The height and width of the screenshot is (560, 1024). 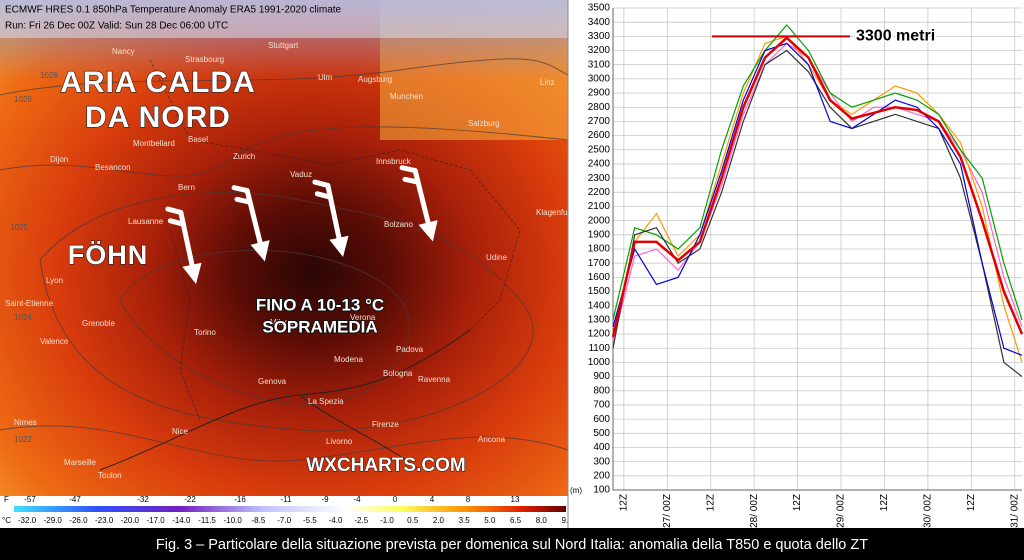 I want to click on annotation-text: 3300 metri, so click(x=895, y=36).